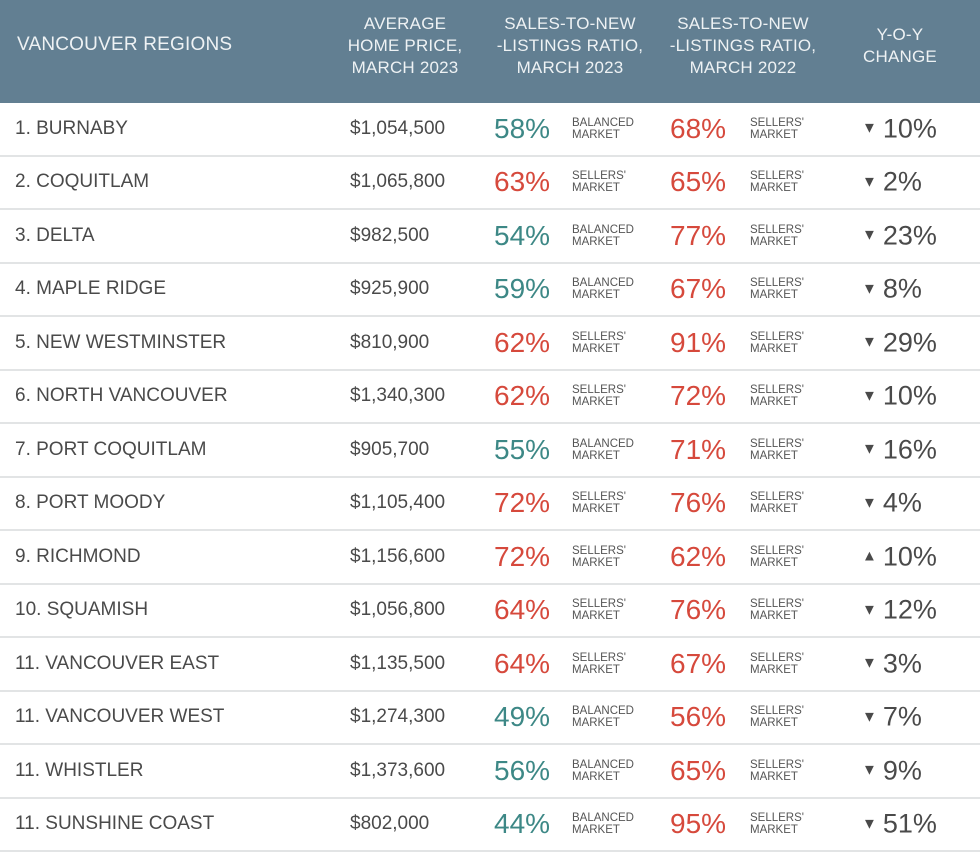  Describe the element at coordinates (522, 129) in the screenshot. I see `ratio-2023: 58%` at that location.